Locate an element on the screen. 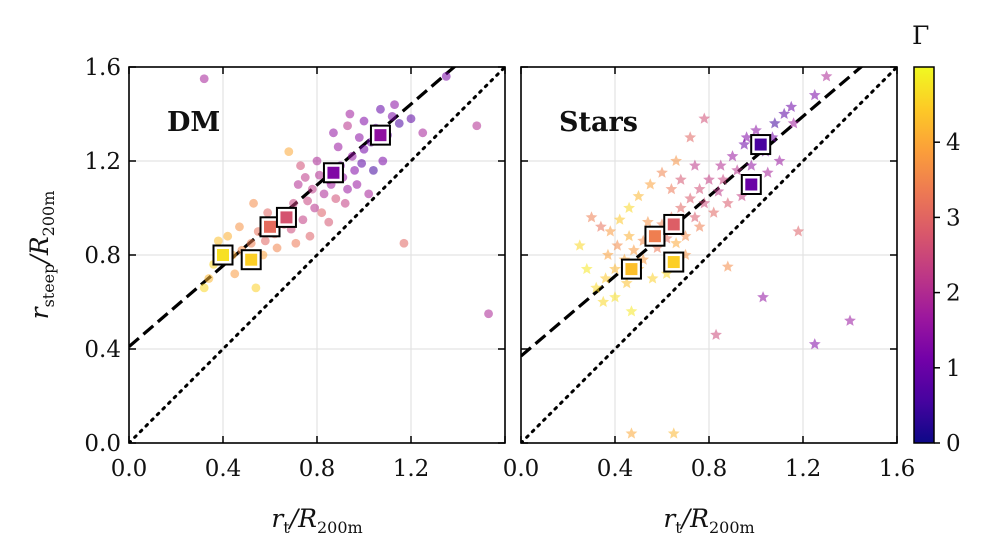 This screenshot has width=995, height=558. y-tick-label: 1.6 is located at coordinates (102, 68).